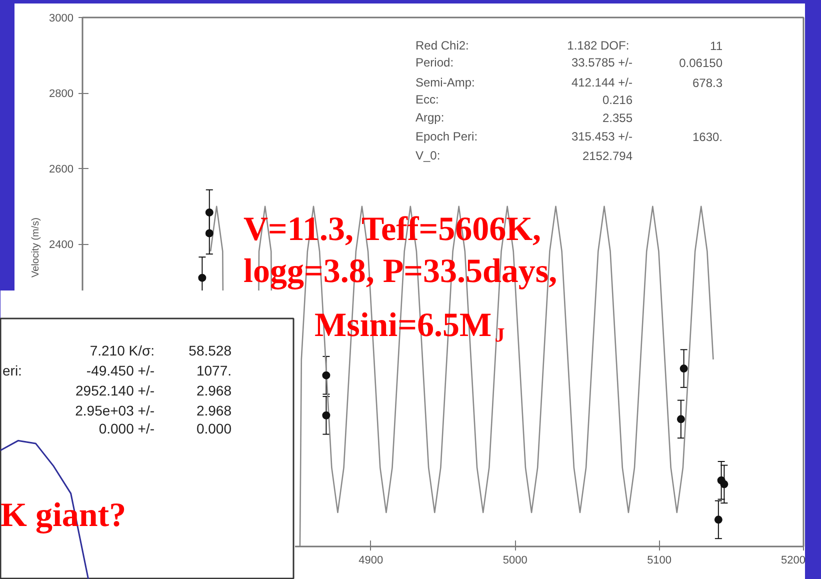  What do you see at coordinates (524, 155) in the screenshot?
I see `text: V_0: 2152.794` at bounding box center [524, 155].